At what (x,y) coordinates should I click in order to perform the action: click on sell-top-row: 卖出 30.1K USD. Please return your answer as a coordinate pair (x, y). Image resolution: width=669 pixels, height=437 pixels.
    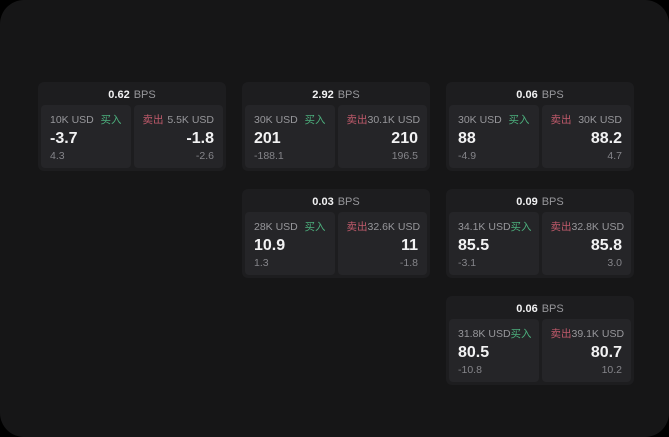
    Looking at the image, I should click on (383, 119).